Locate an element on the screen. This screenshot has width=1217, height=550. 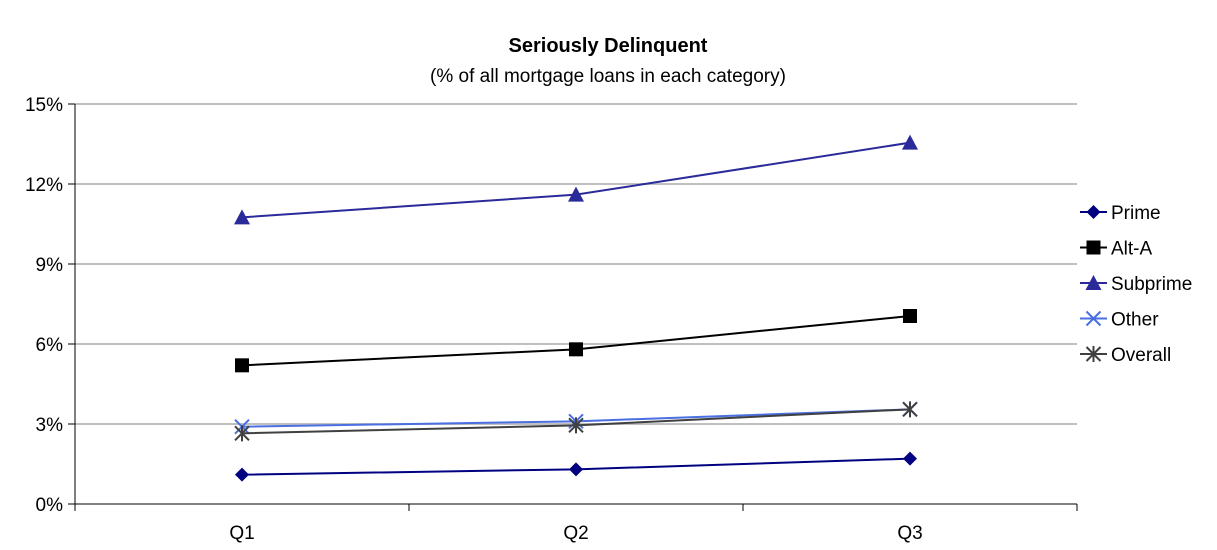
series-line-alt-a is located at coordinates (576, 341).